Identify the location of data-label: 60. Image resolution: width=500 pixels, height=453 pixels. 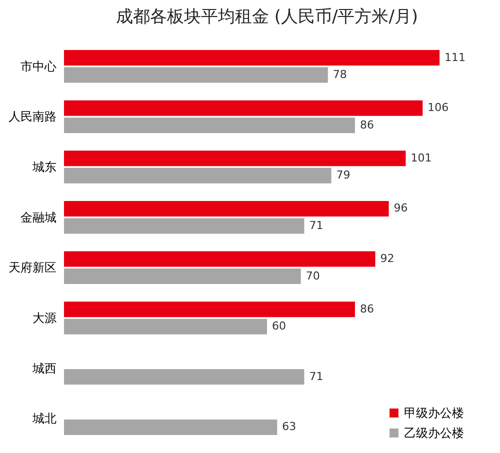
(279, 326).